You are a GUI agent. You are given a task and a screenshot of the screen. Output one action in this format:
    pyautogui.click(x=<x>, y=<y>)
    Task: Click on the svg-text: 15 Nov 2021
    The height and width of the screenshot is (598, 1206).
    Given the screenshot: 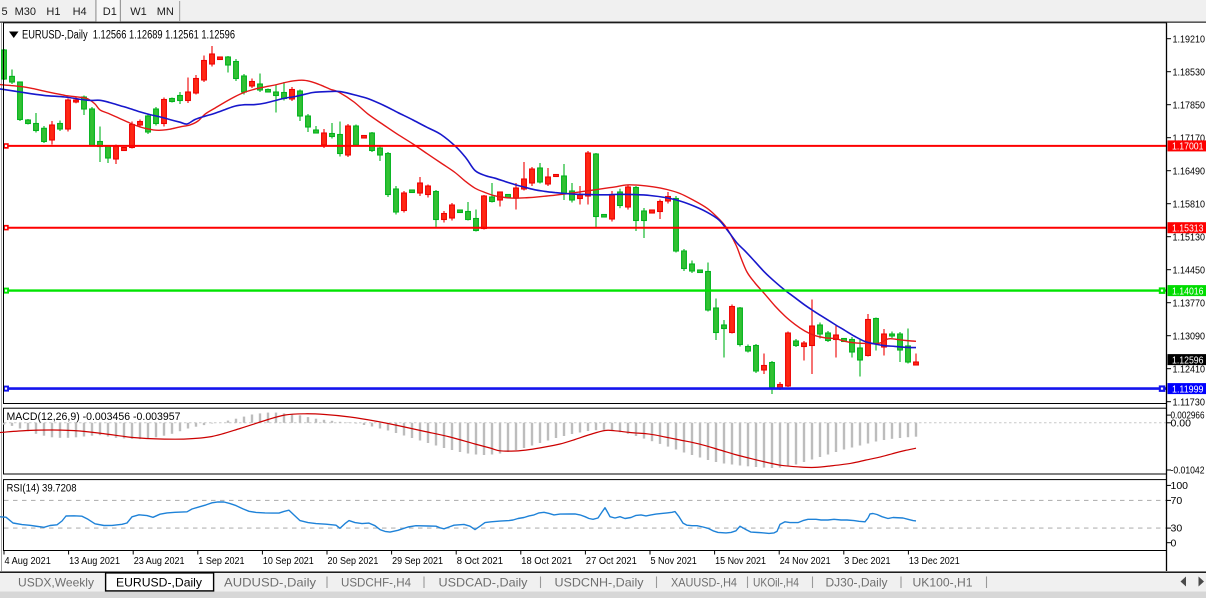 What is the action you would take?
    pyautogui.click(x=740, y=561)
    